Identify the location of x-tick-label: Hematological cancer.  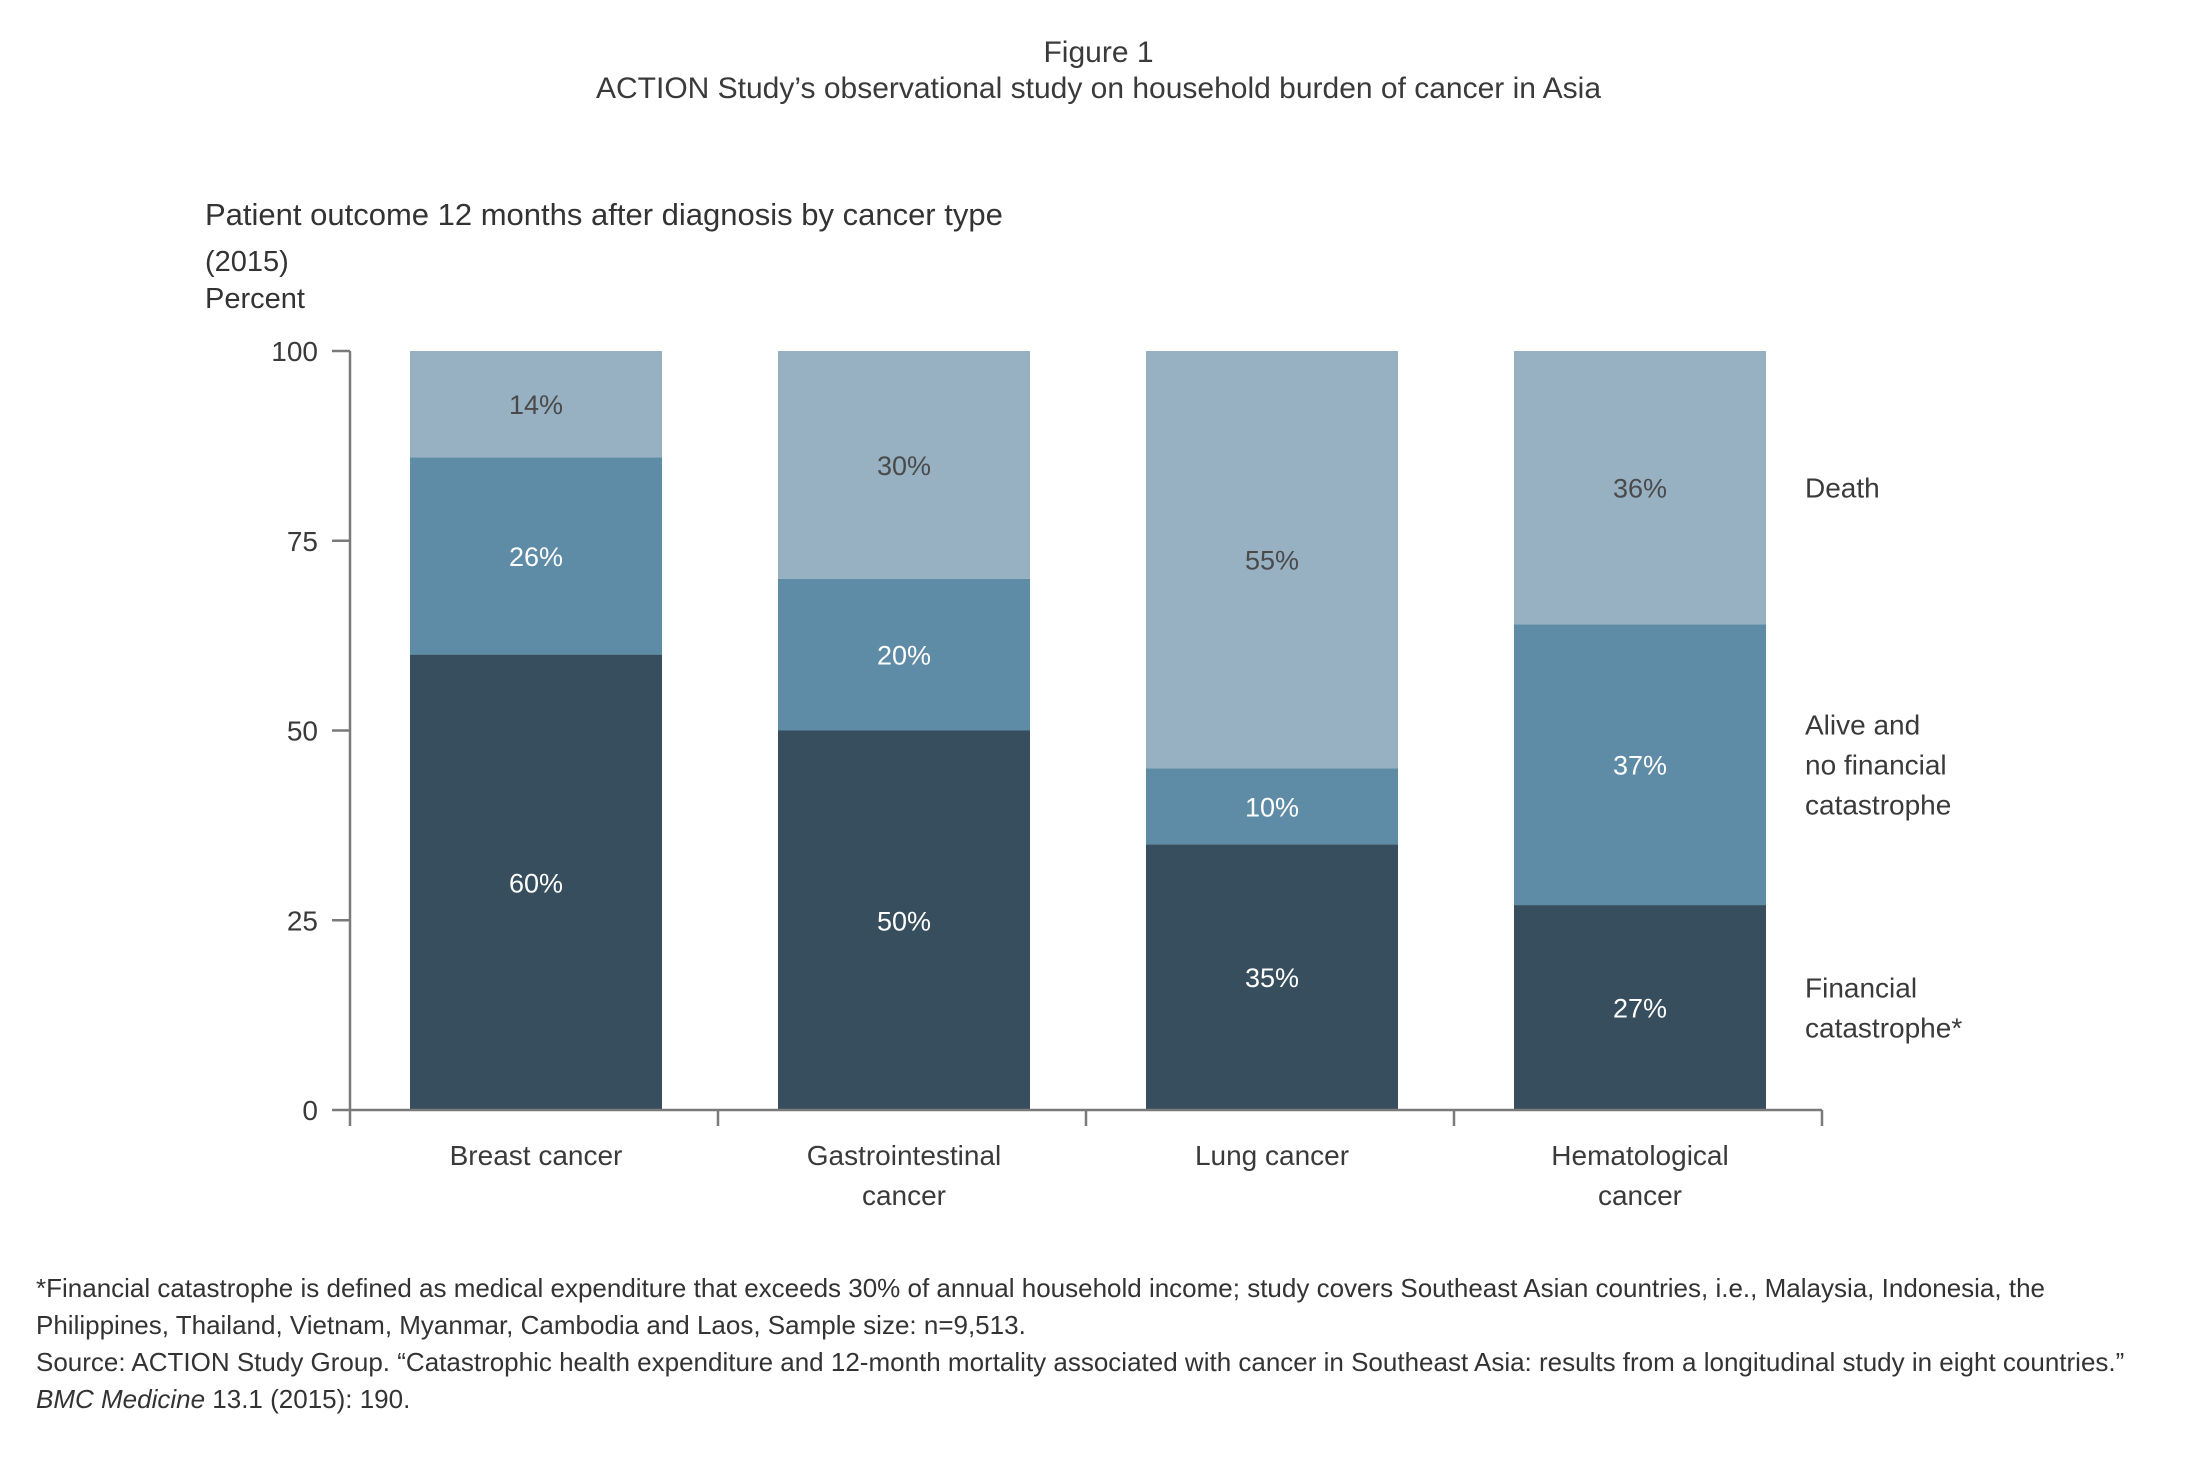
(1639, 1175).